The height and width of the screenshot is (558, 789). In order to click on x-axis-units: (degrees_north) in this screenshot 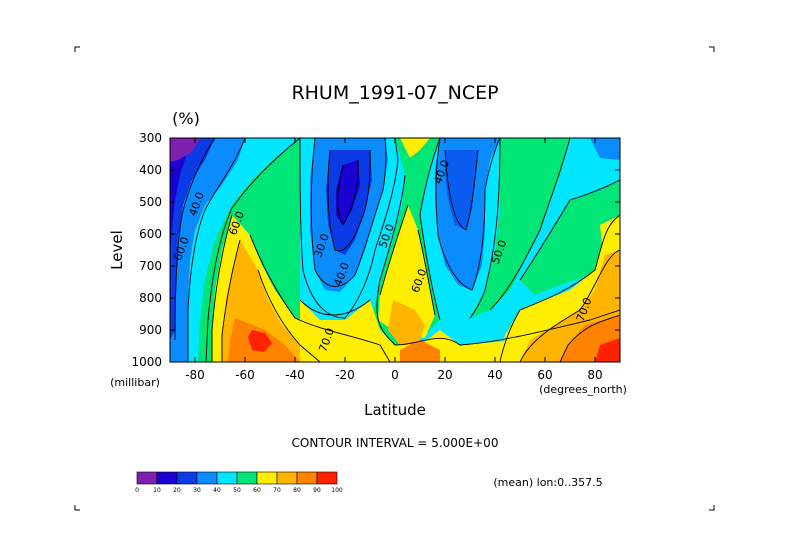, I will do `click(583, 389)`.